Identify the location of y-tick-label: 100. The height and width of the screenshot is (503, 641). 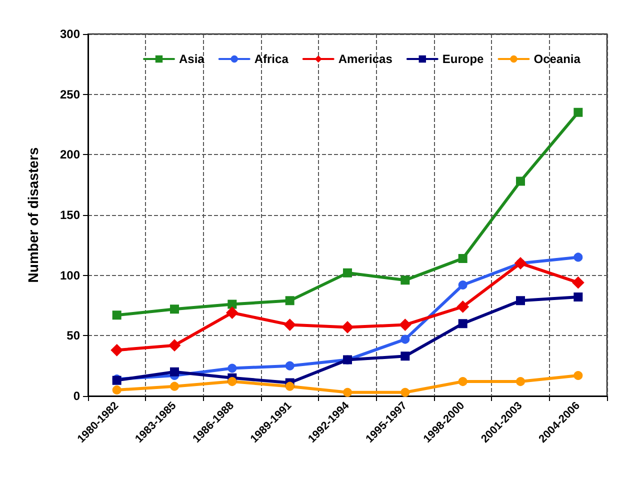
(70, 275).